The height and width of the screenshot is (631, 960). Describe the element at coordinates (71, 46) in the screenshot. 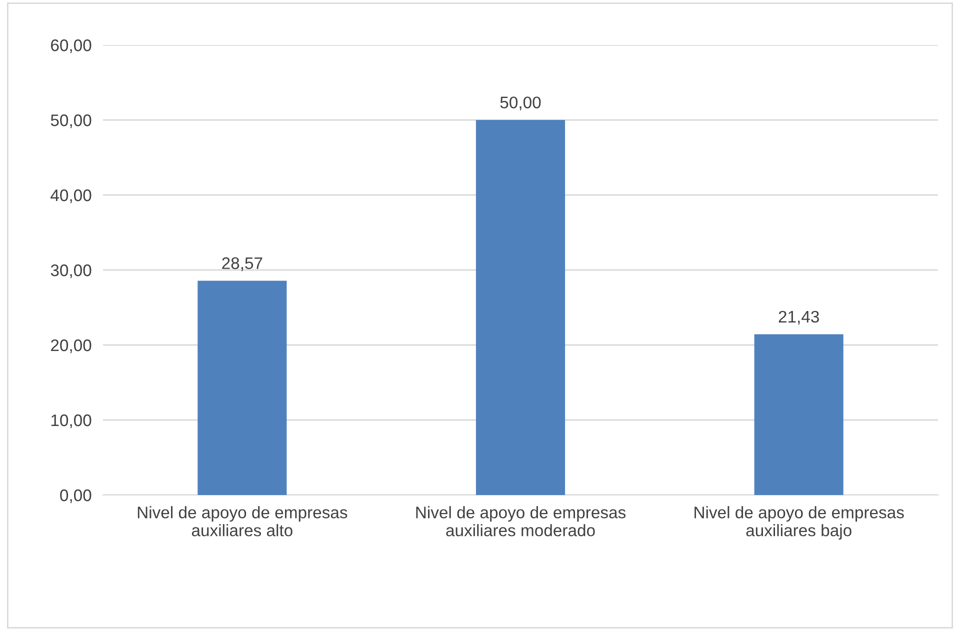

I see `y-tick-label: 60,00` at that location.